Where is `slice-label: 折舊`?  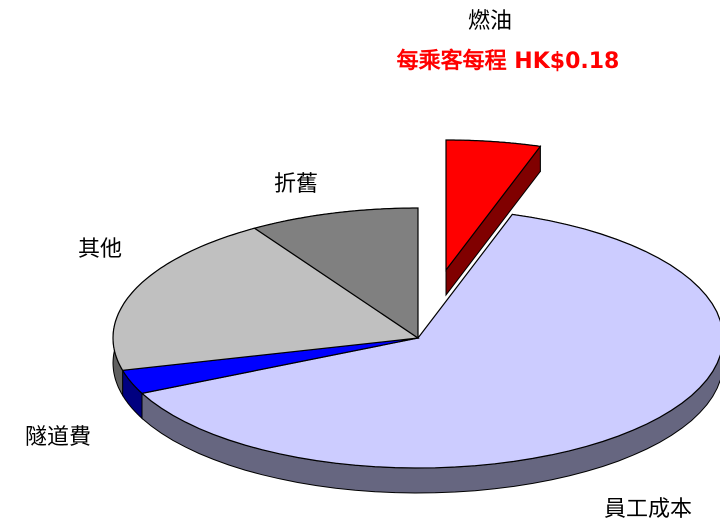 slice-label: 折舊 is located at coordinates (296, 184).